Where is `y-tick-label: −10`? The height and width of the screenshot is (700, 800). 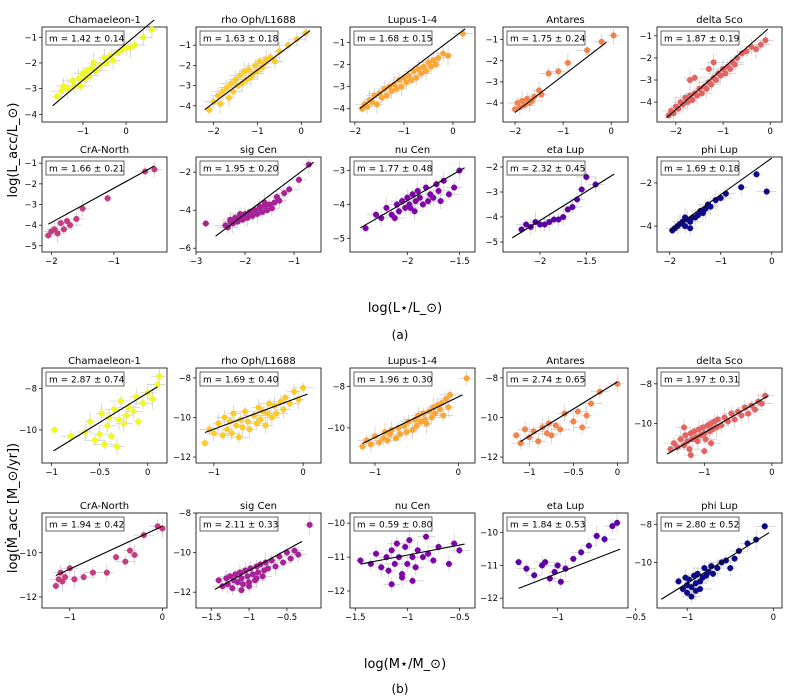 y-tick-label: −10 is located at coordinates (182, 418).